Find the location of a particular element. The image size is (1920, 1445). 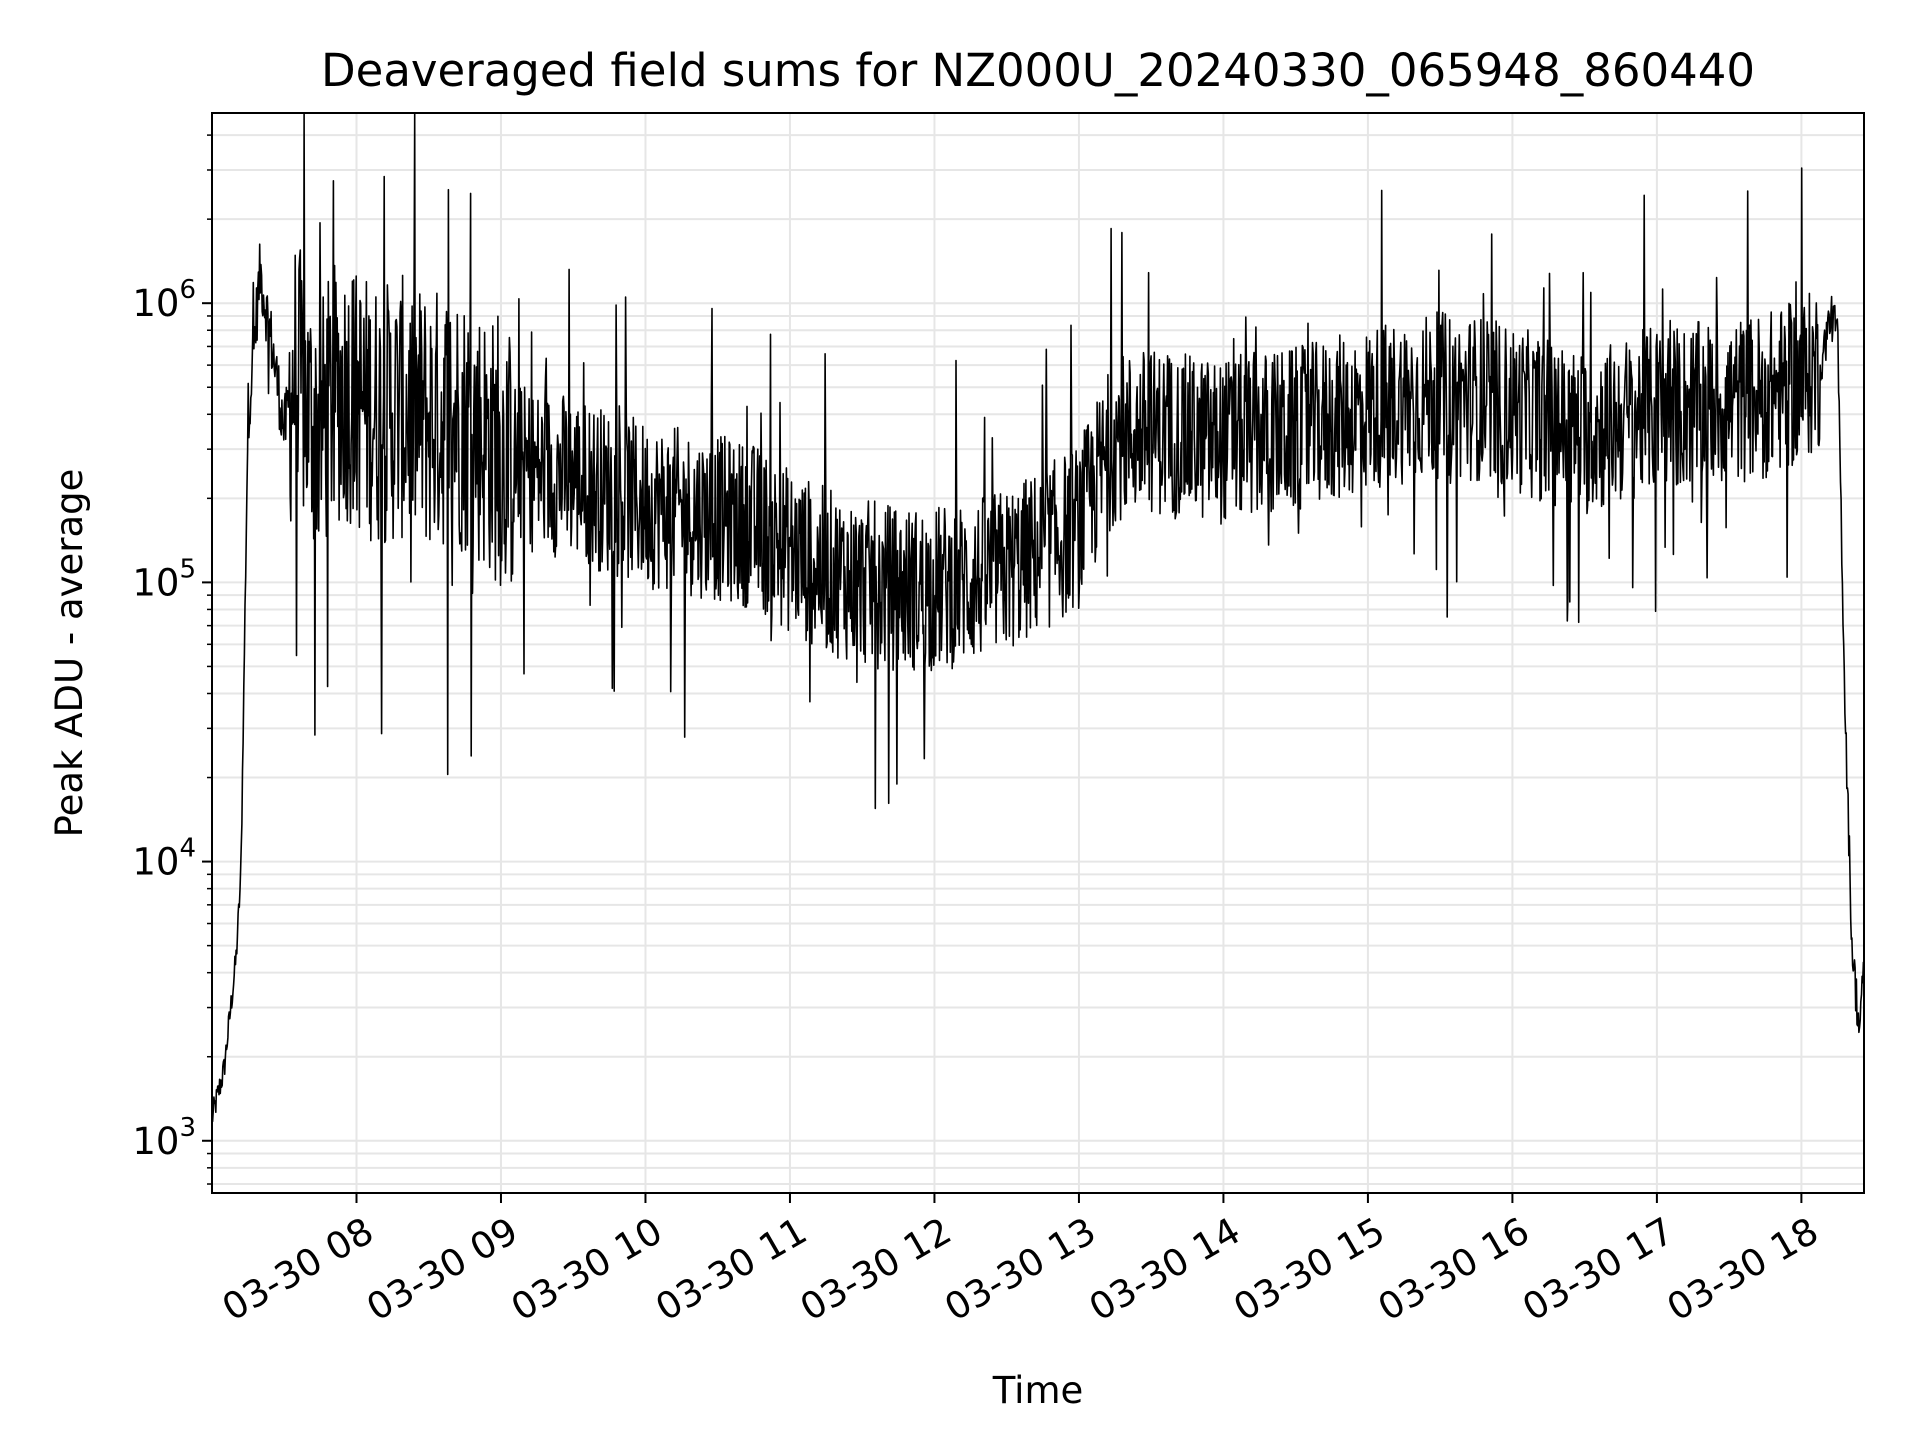

y-tick-exponent: 4 is located at coordinates (187, 849).